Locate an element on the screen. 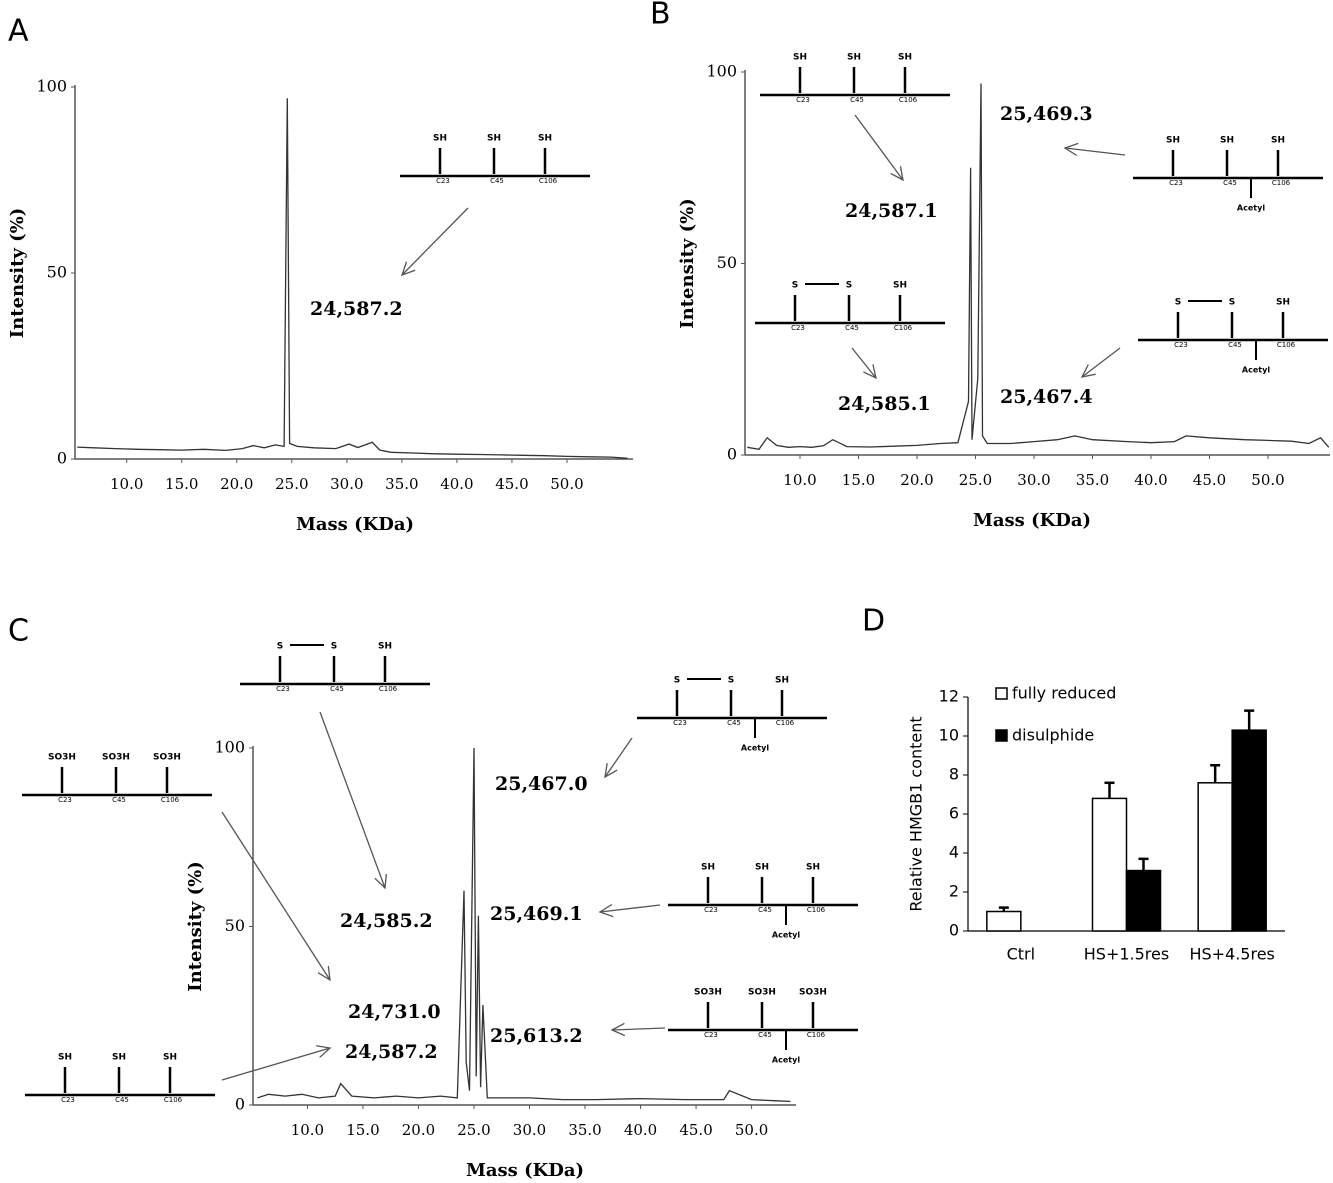 This screenshot has height=1183, width=1333. y-tick-label: 8 is located at coordinates (954, 774).